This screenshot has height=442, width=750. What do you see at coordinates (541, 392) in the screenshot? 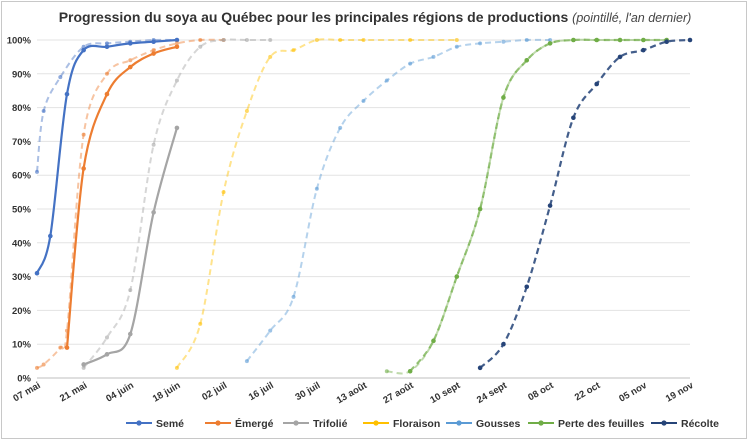
I see `x-tick-label: 08 oct` at bounding box center [541, 392].